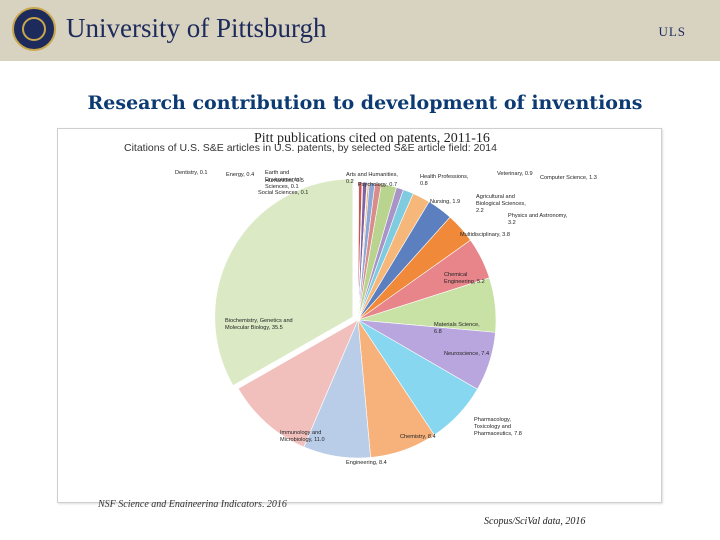  What do you see at coordinates (34, 29) in the screenshot?
I see `university-seal-icon` at bounding box center [34, 29].